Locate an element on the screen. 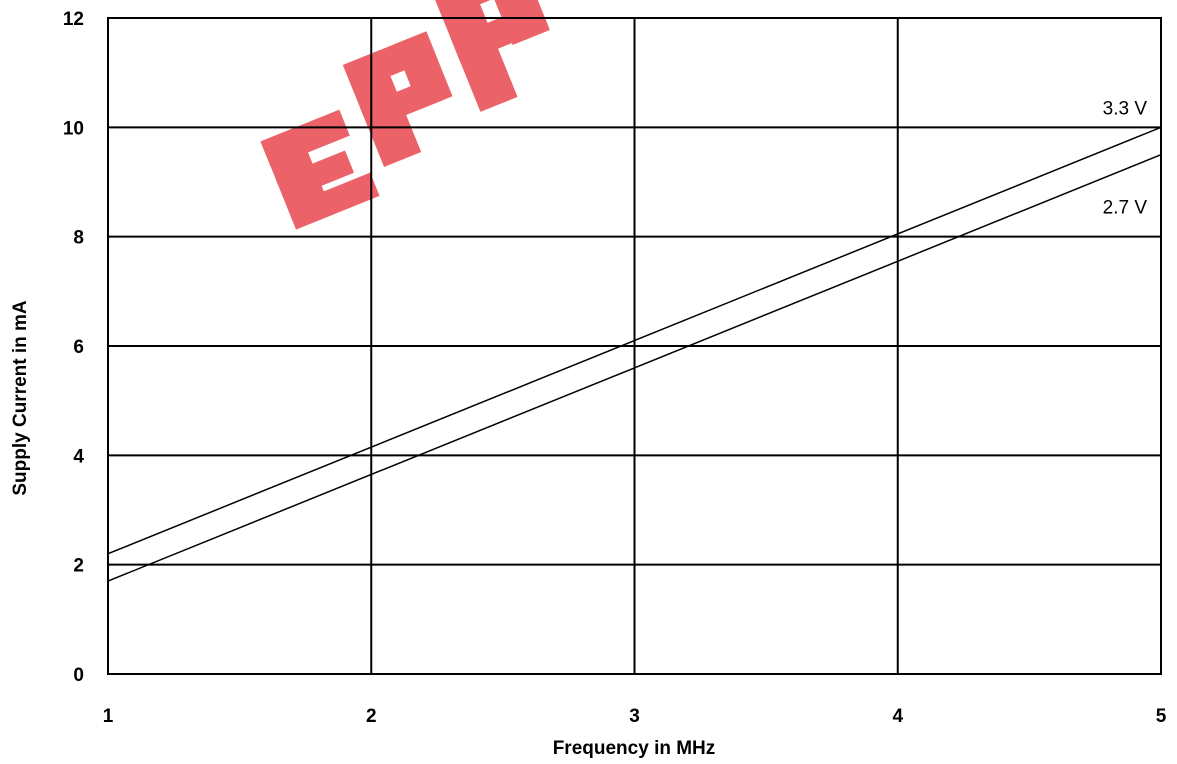  series-labels: 3.3 V 2.7 V is located at coordinates (1125, 158).